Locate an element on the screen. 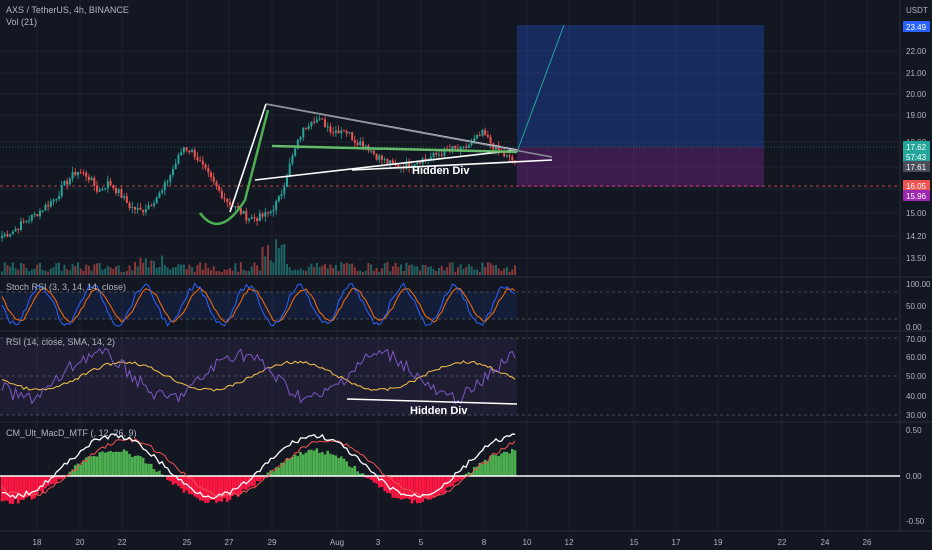  symbol-title: AXS / TetherUS, 4h, BINANCE is located at coordinates (67, 10).